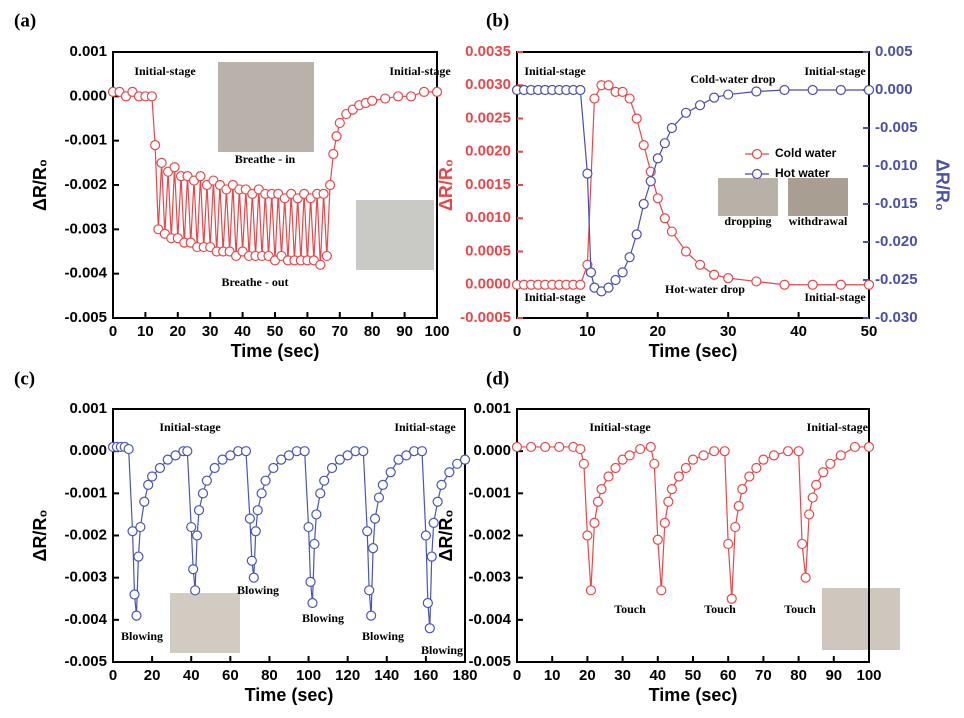  What do you see at coordinates (896, 203) in the screenshot?
I see `y2-tick-label: -0.015` at bounding box center [896, 203].